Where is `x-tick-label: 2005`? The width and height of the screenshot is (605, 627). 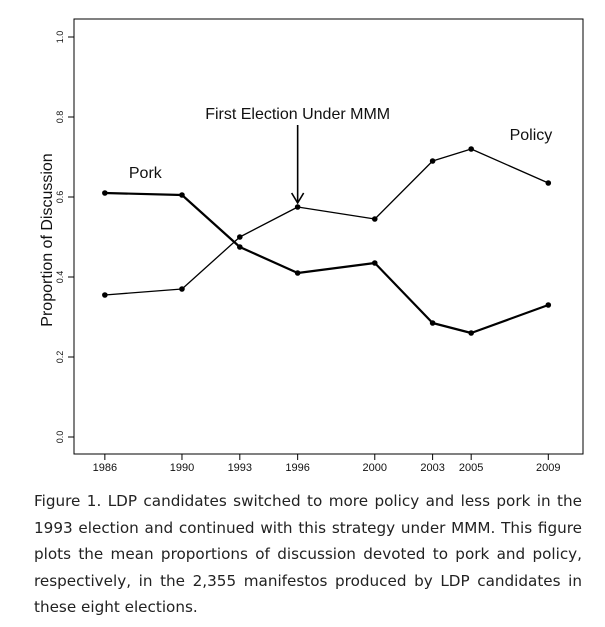
x-tick-label: 2005 is located at coordinates (471, 468).